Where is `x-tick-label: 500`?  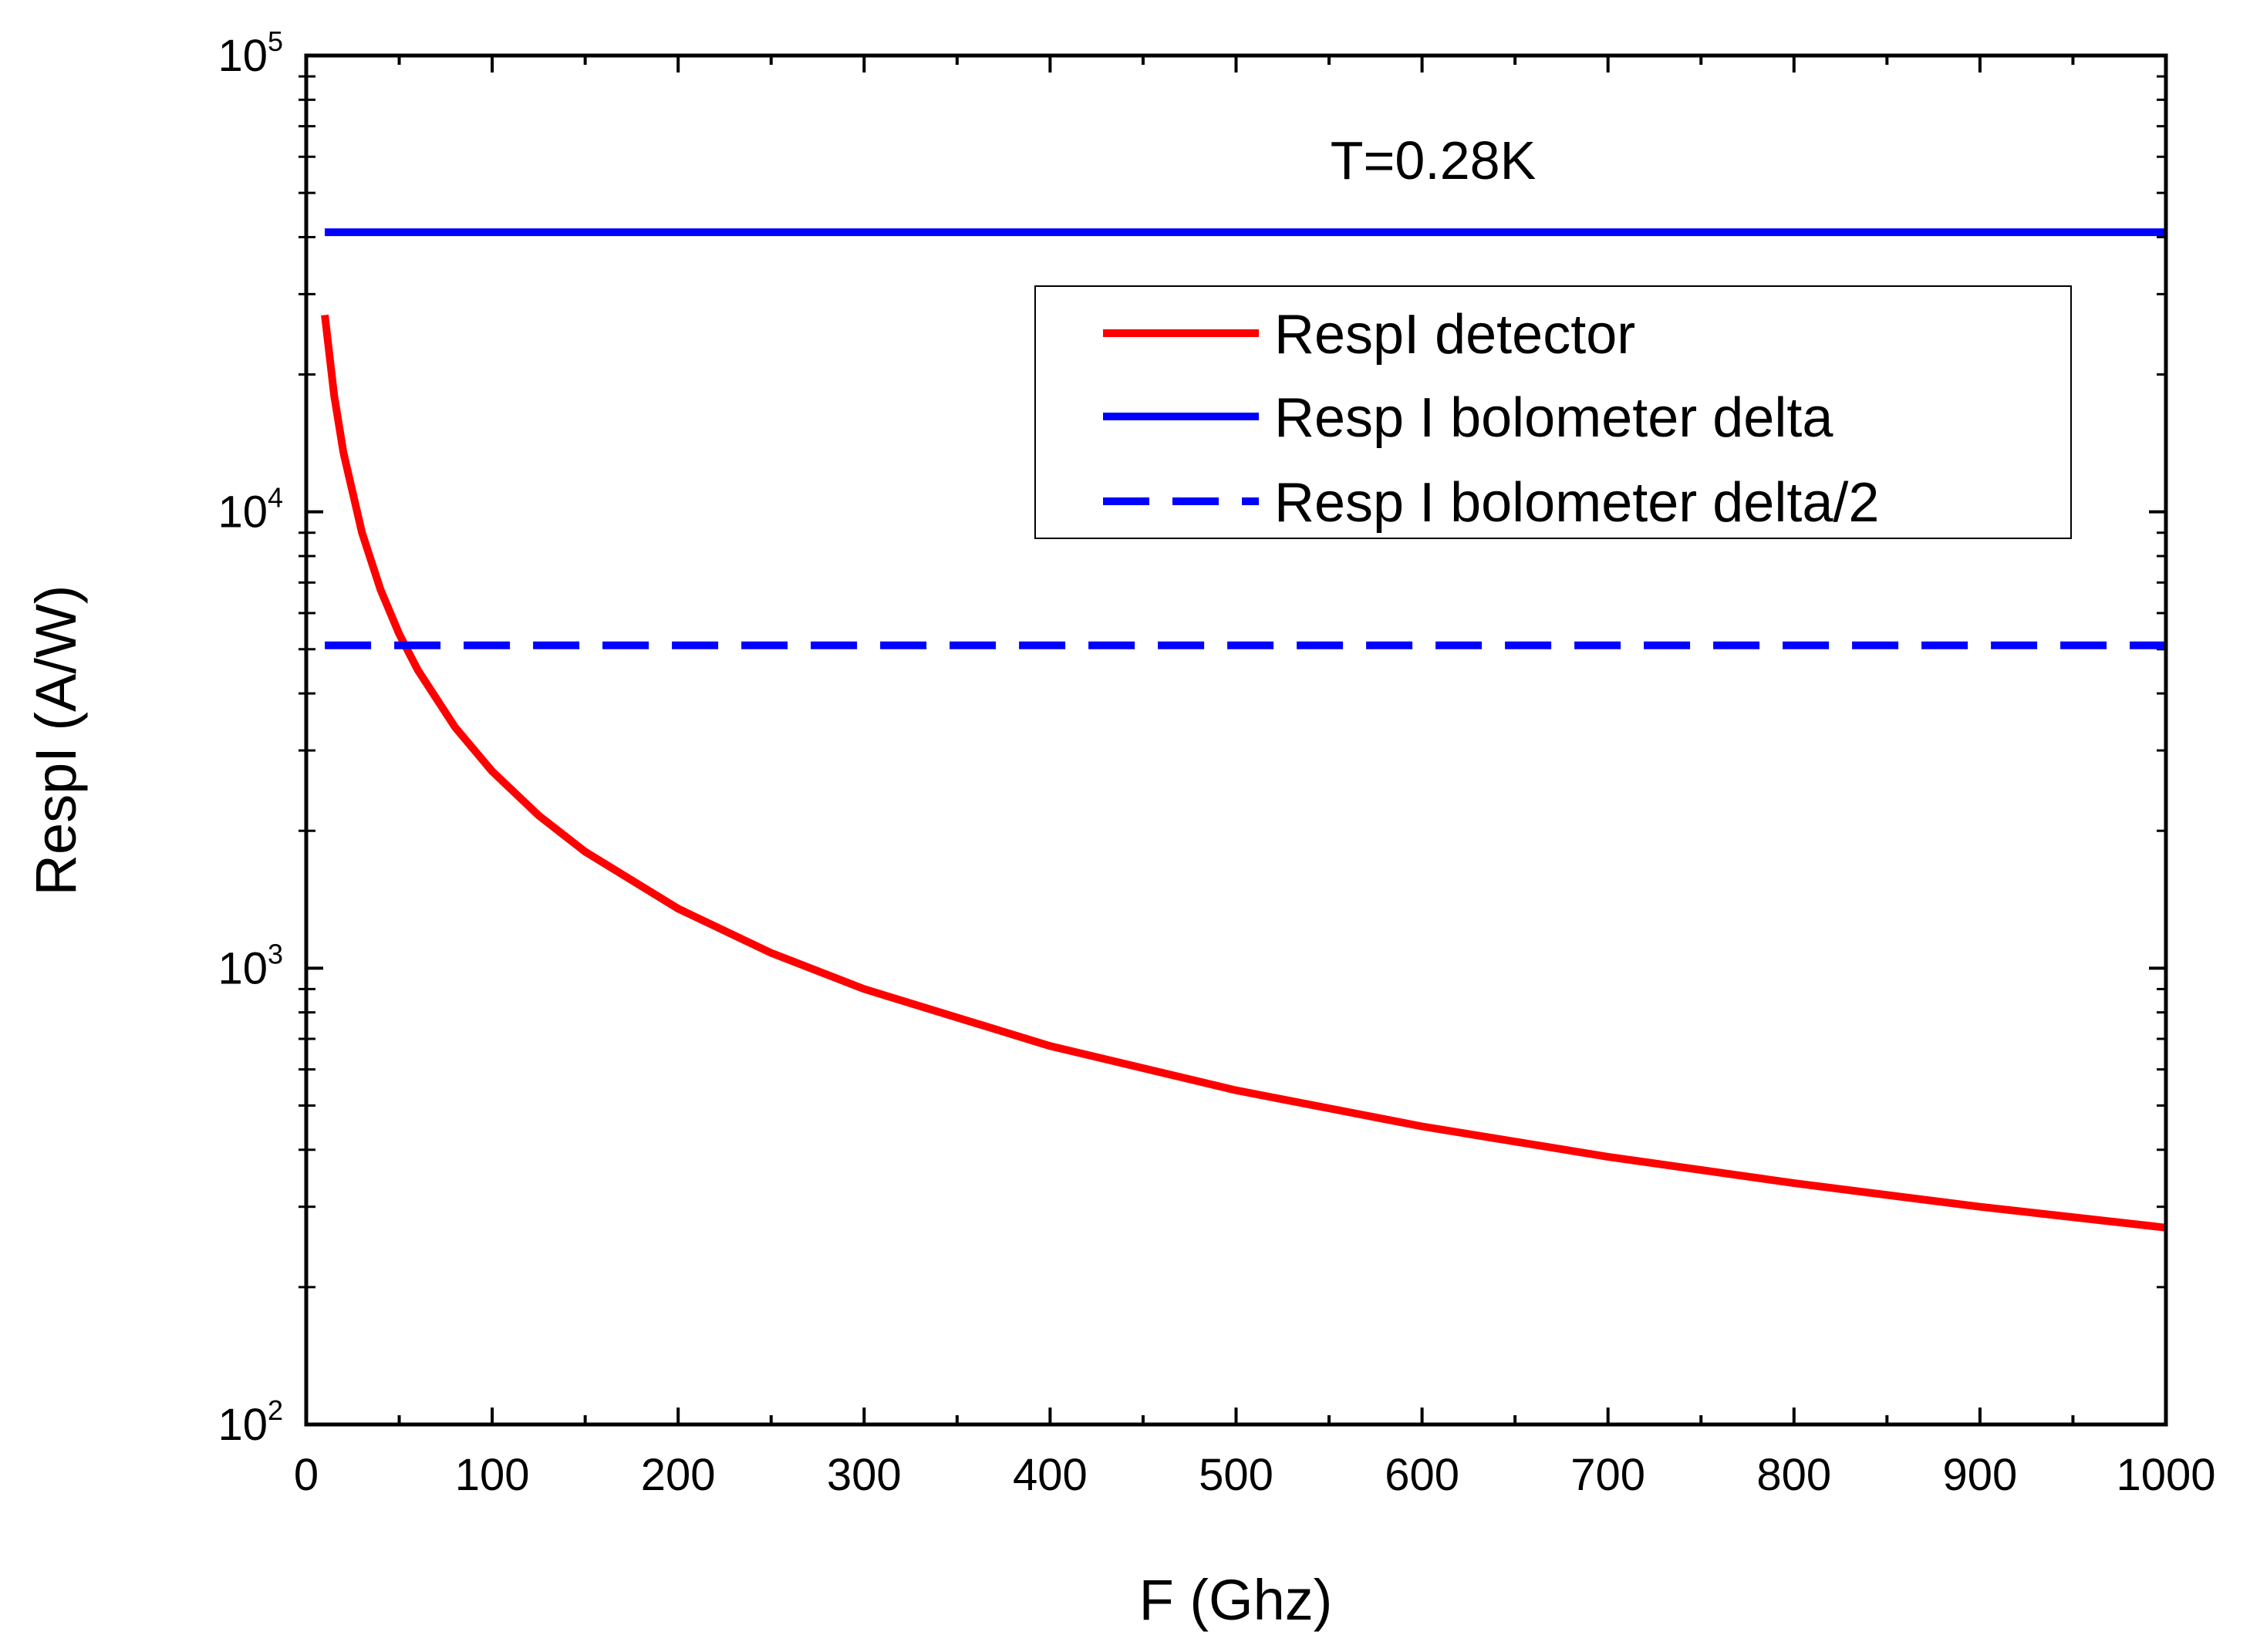
x-tick-label: 500 is located at coordinates (1236, 1475).